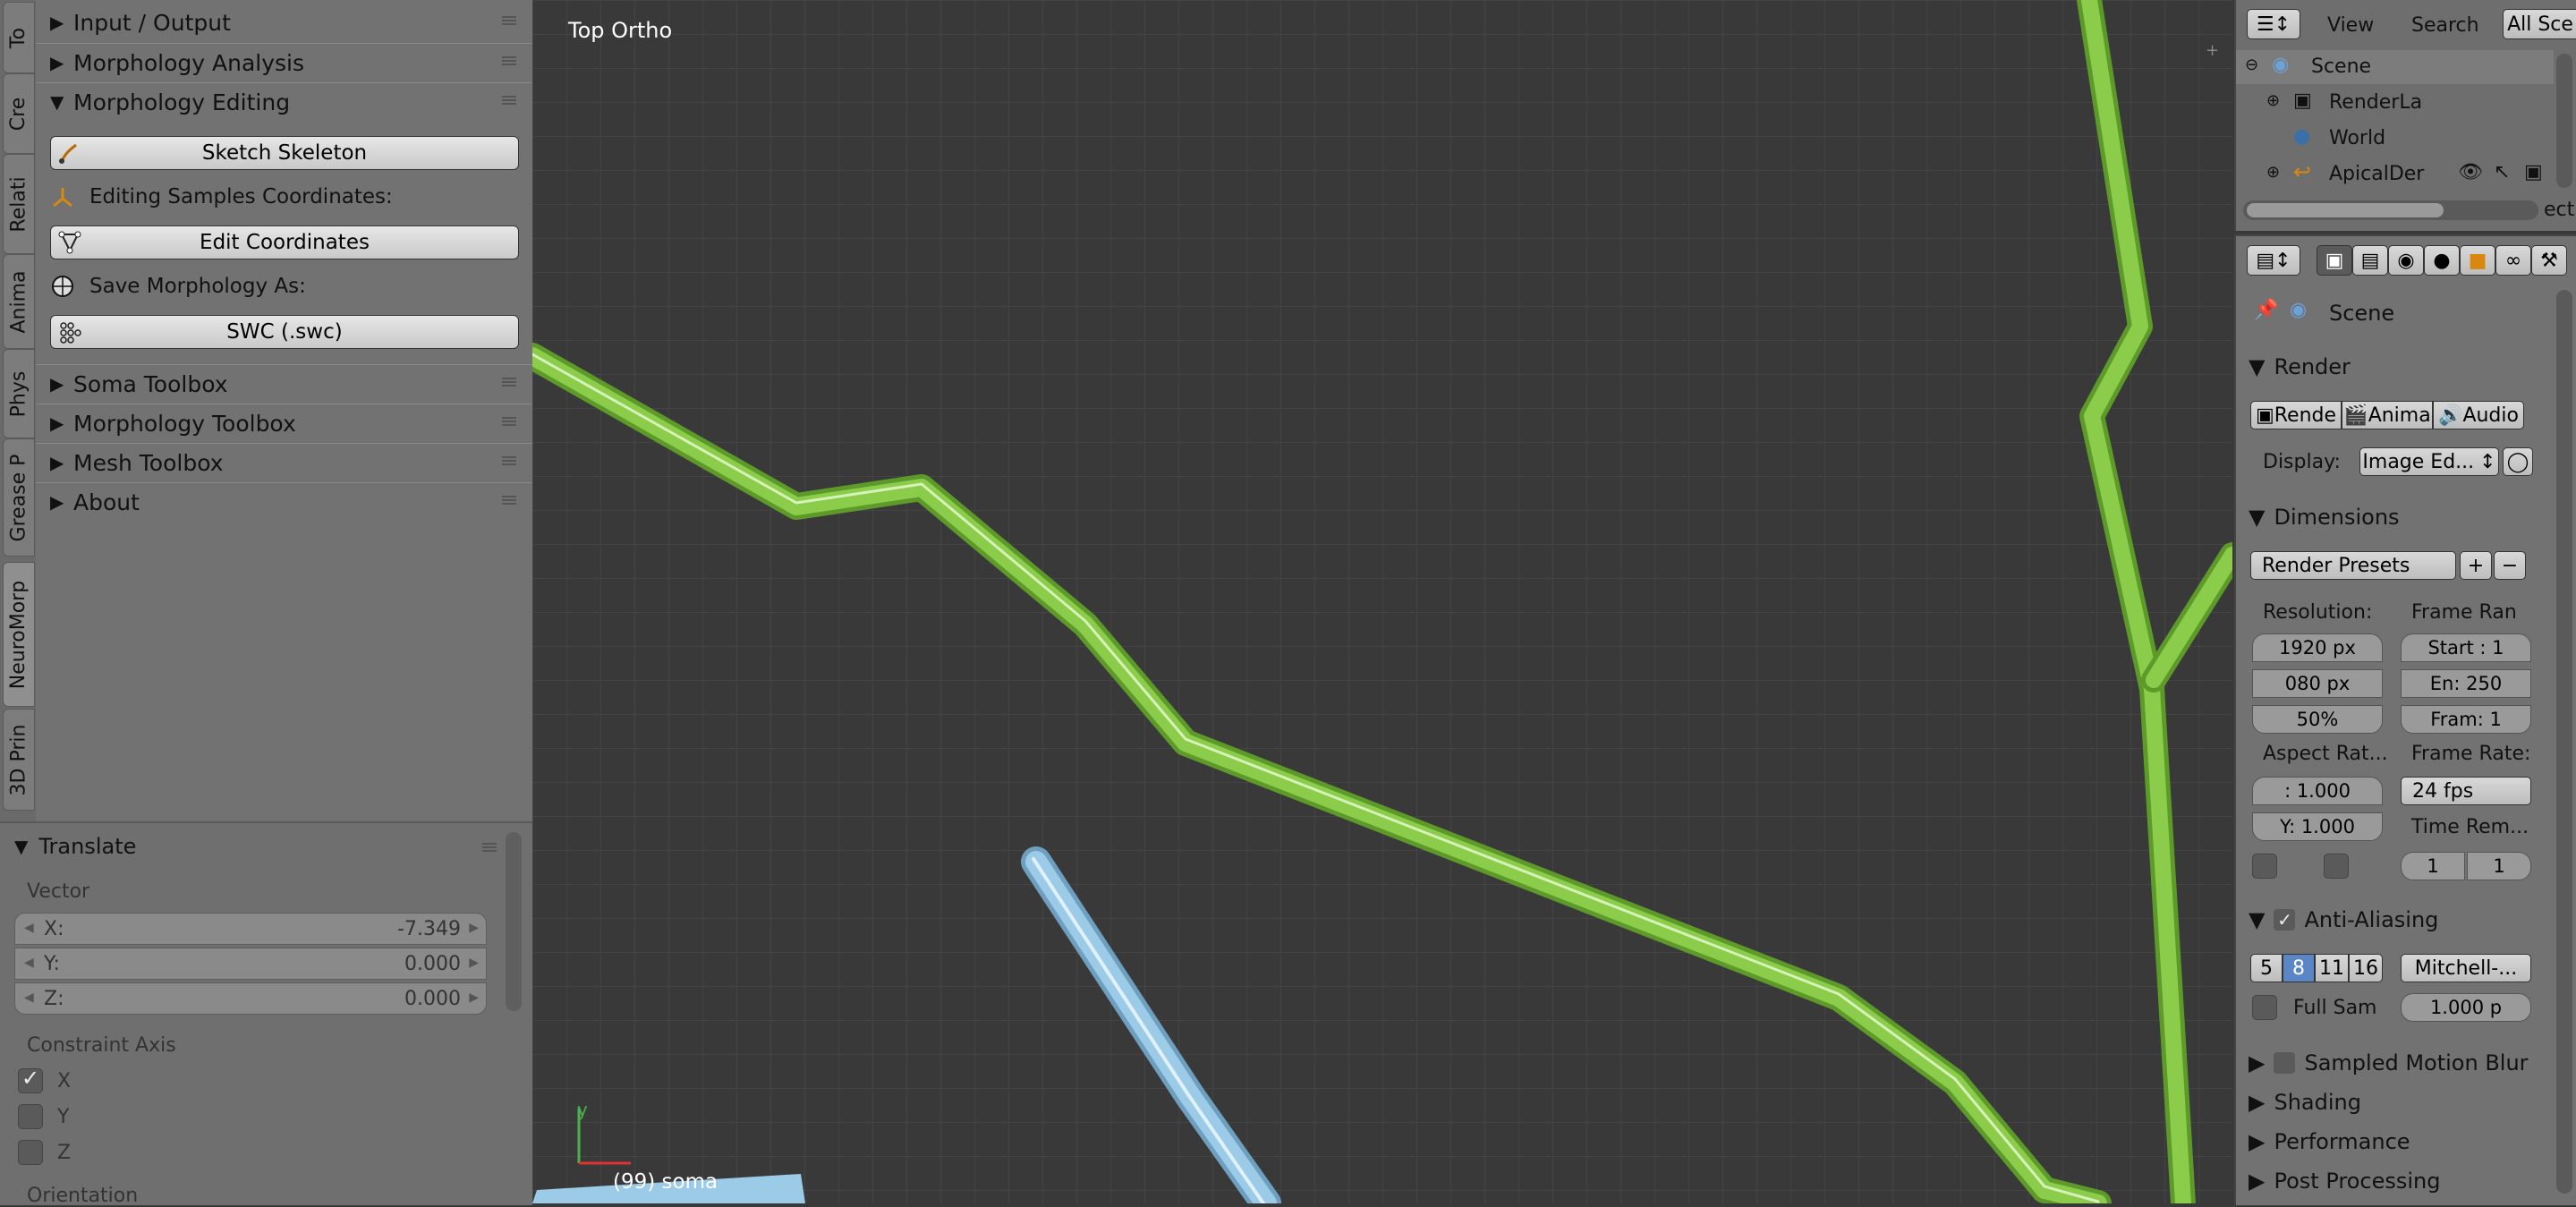 This screenshot has width=2576, height=1207. I want to click on eye-icon: 👁, so click(2470, 172).